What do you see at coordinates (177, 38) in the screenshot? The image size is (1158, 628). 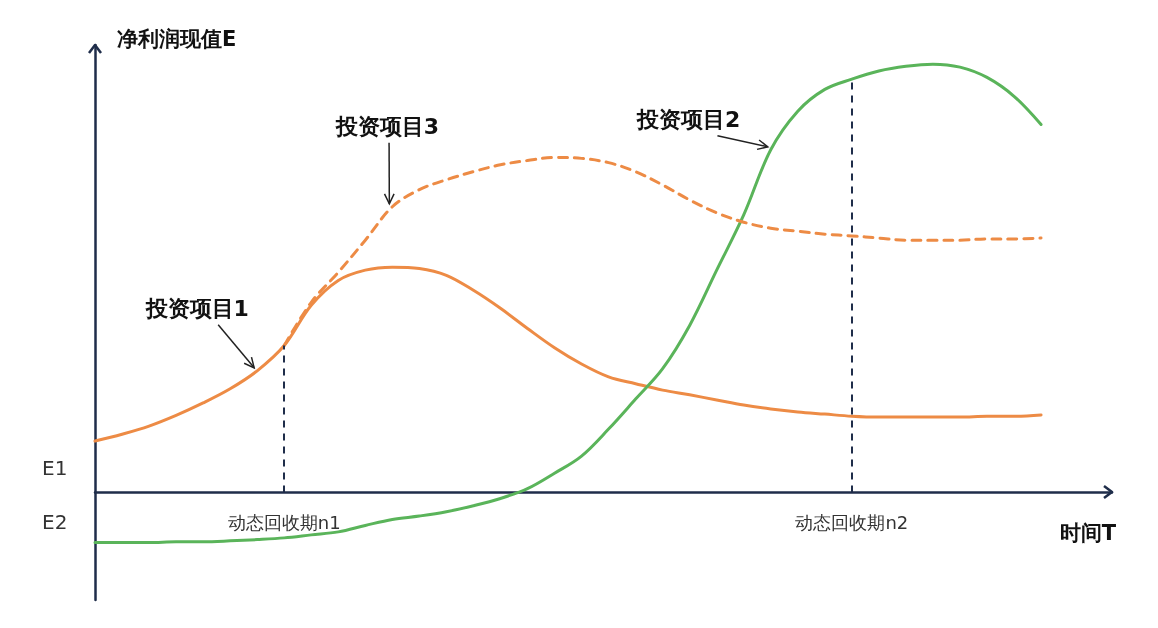 I see `y-axis-title: 净利润现值E` at bounding box center [177, 38].